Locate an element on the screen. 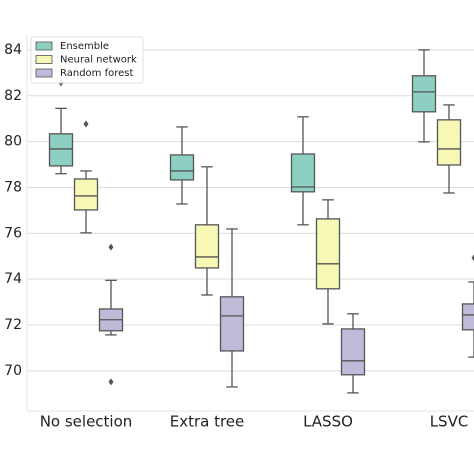  legend-frame is located at coordinates (87, 60).